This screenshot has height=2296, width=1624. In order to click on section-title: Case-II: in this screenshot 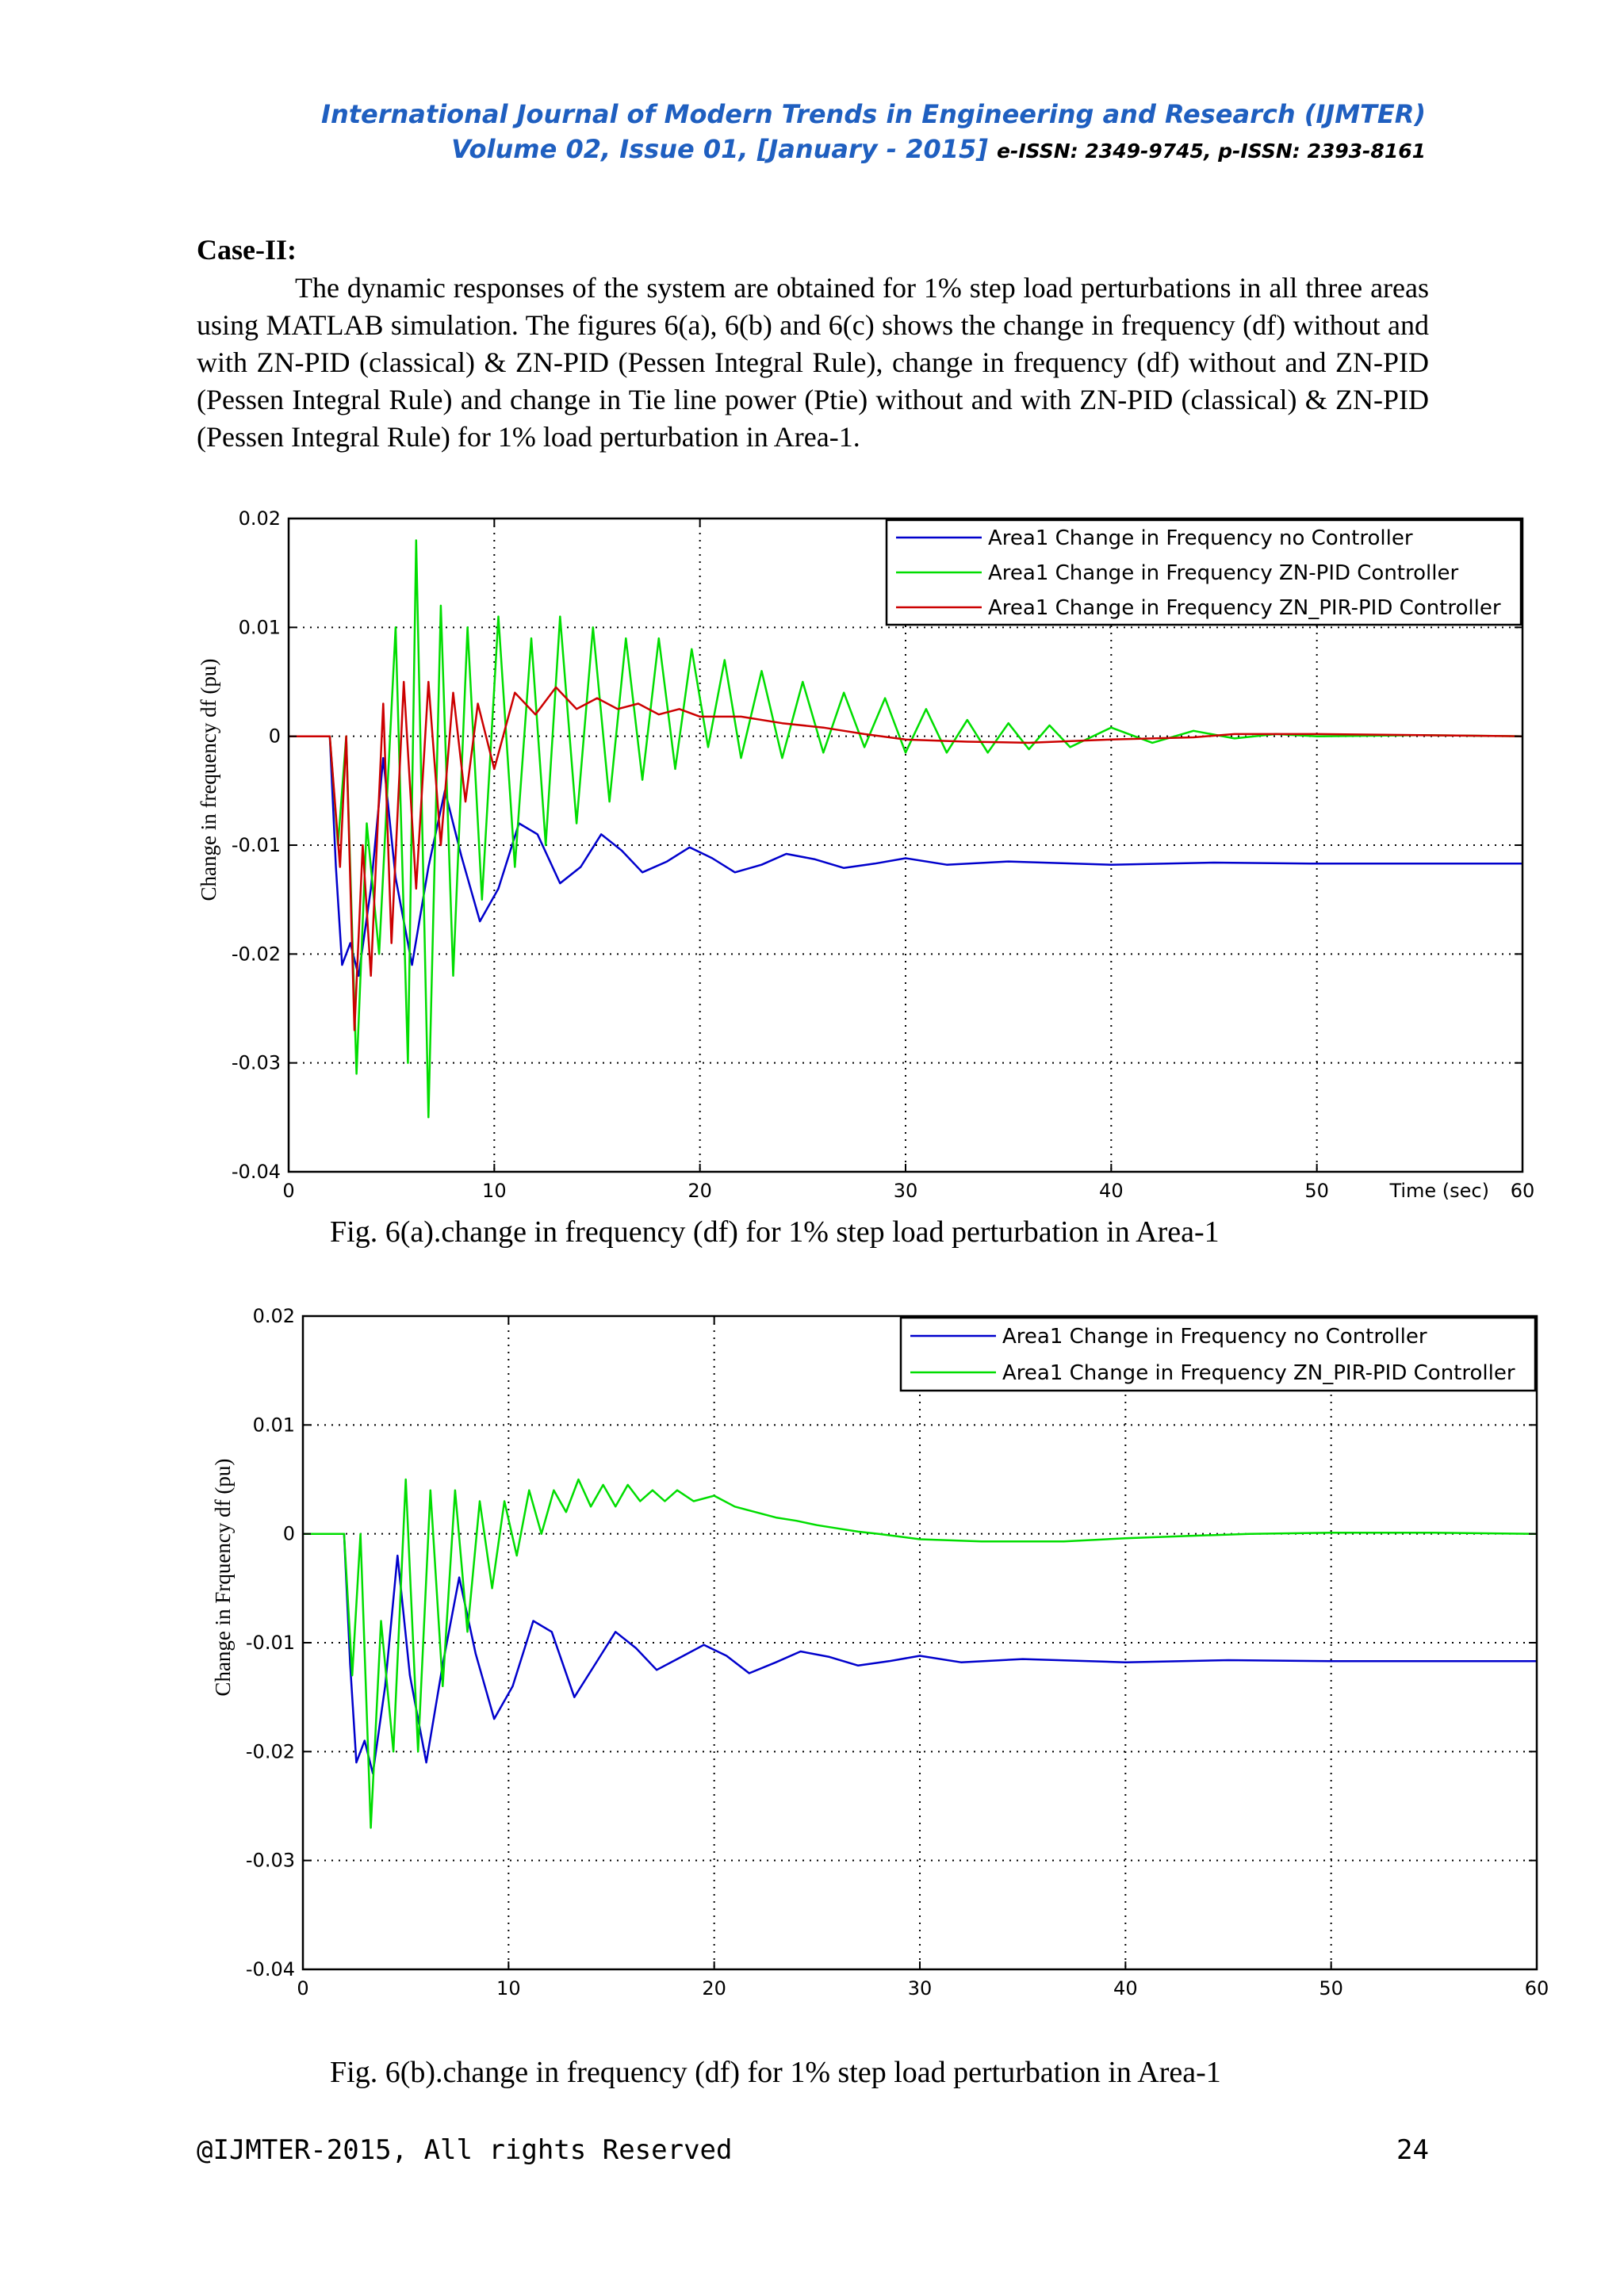, I will do `click(247, 250)`.